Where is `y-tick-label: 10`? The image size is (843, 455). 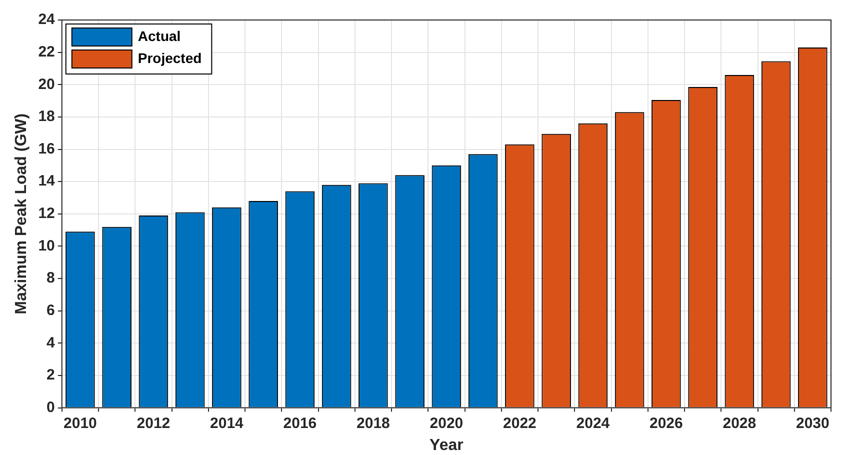
y-tick-label: 10 is located at coordinates (46, 245).